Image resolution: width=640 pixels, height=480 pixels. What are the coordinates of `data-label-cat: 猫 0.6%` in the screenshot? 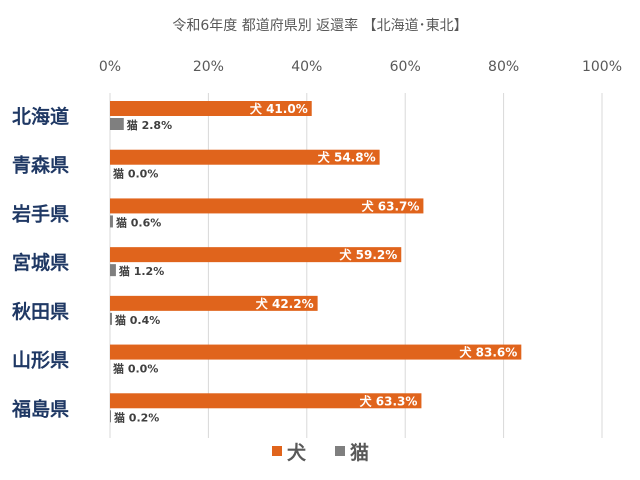 It's located at (138, 222).